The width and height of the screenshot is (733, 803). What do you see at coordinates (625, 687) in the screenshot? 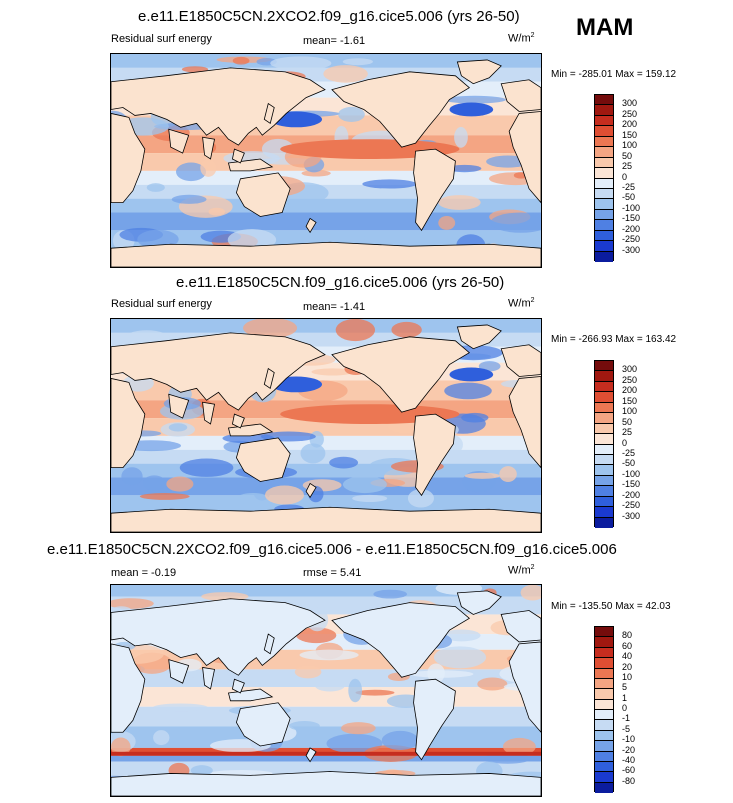
I see `colorbar-tick-label: 5` at bounding box center [625, 687].